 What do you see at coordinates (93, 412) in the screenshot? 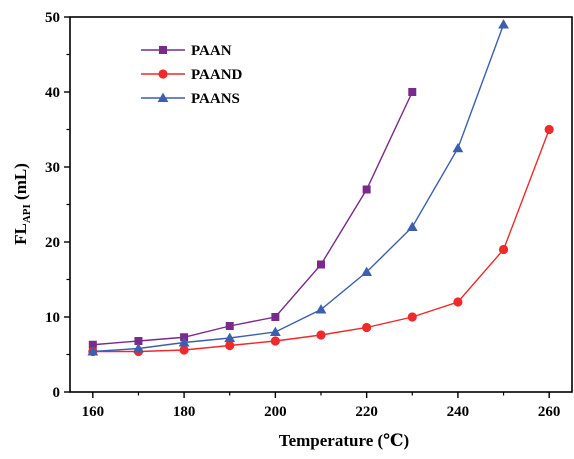
I see `x-tick-label: 160` at bounding box center [93, 412].